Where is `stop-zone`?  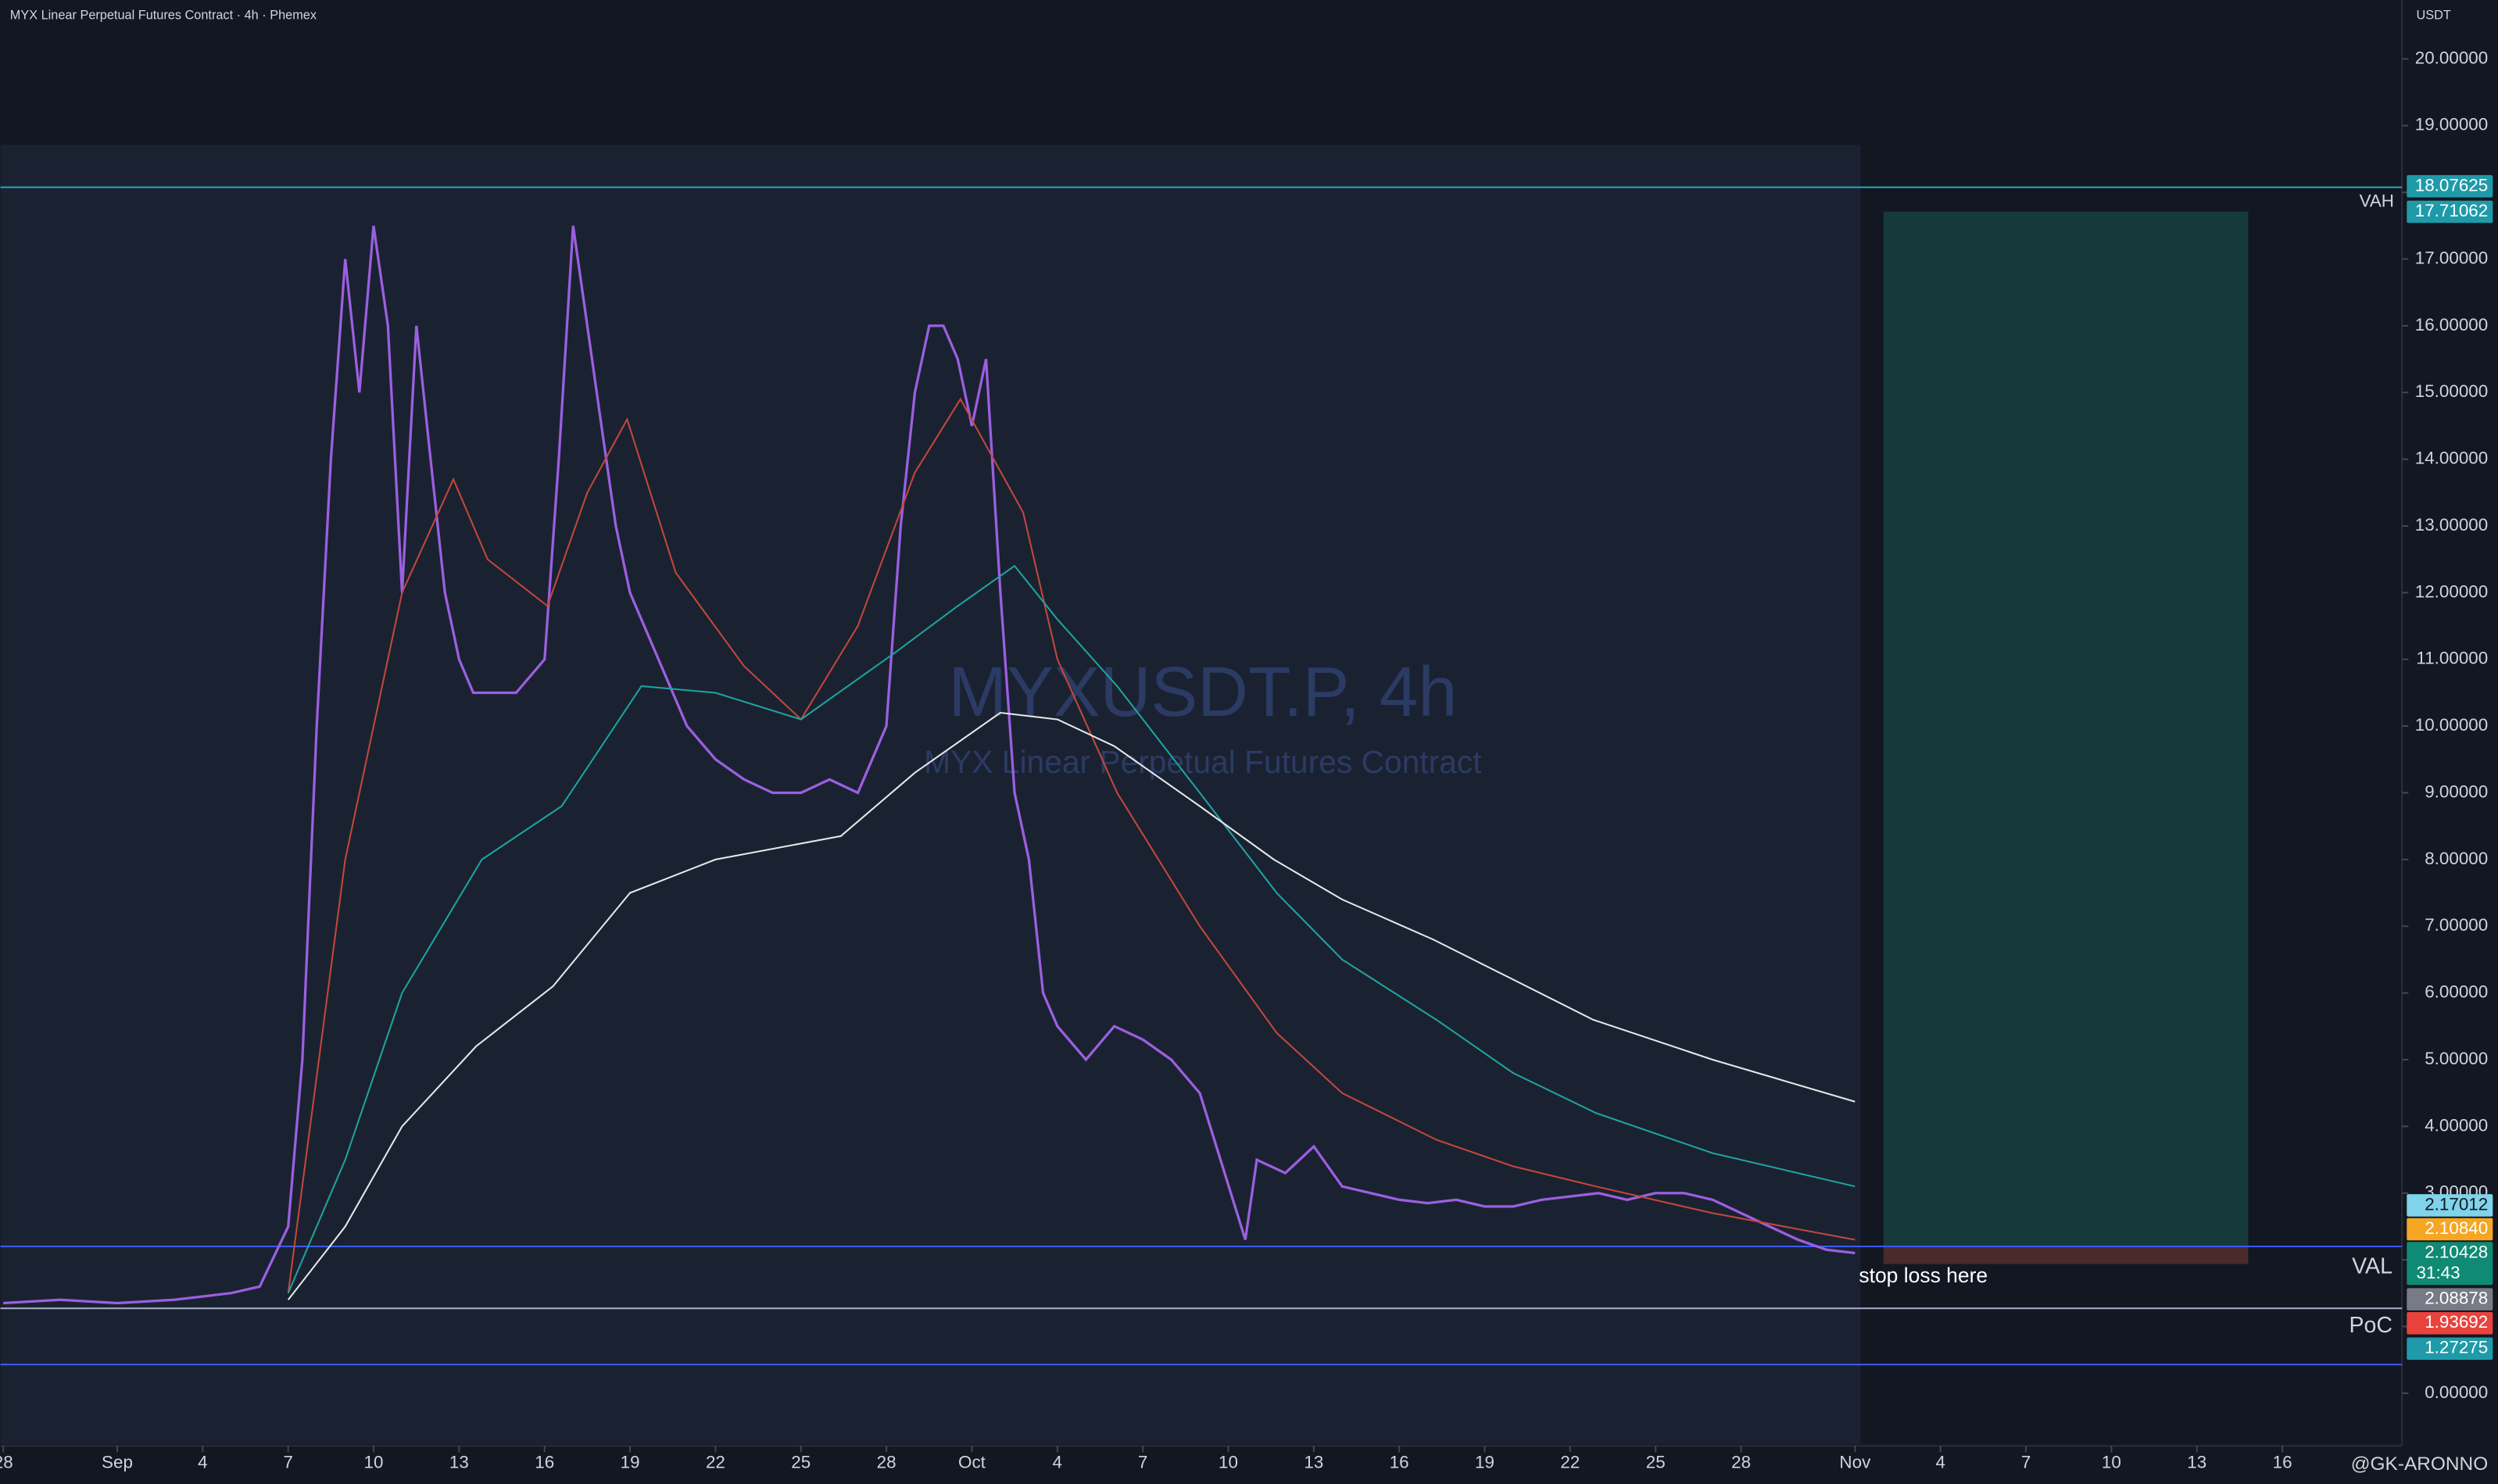 stop-zone is located at coordinates (2066, 1255).